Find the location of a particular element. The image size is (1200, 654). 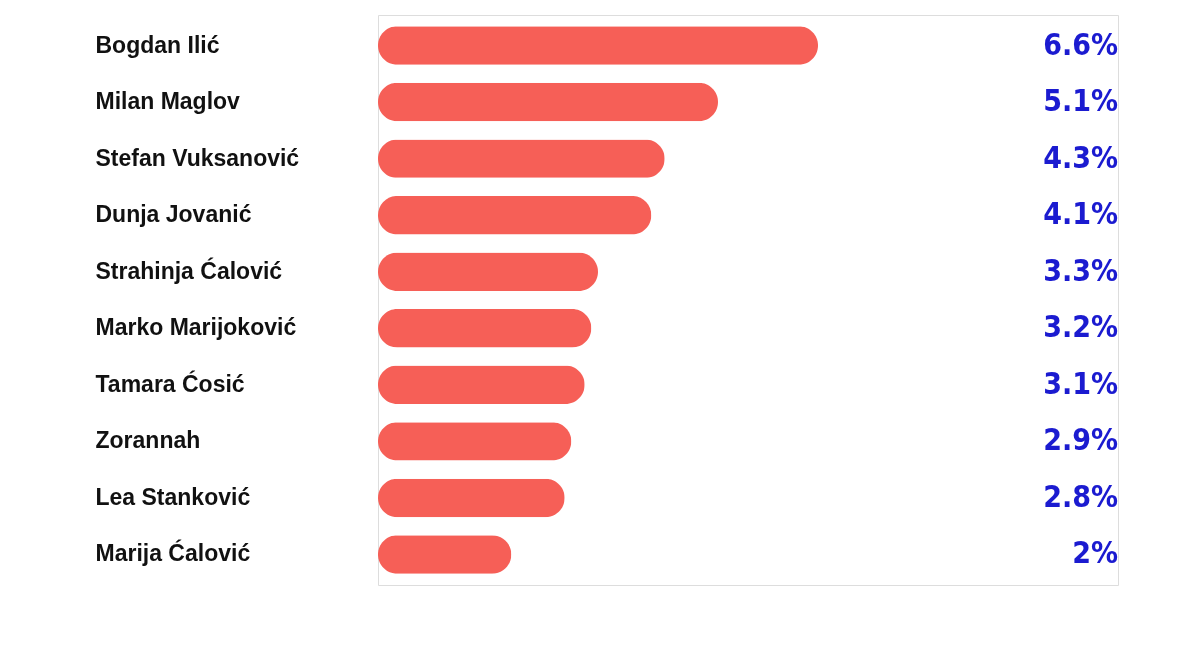

data-label: 5.1% is located at coordinates (1080, 101).